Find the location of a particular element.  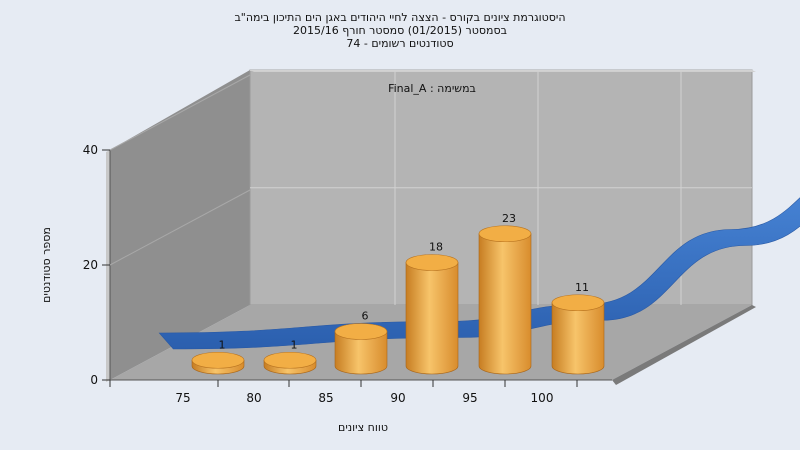

bar-value-label: 11 is located at coordinates (582, 287).